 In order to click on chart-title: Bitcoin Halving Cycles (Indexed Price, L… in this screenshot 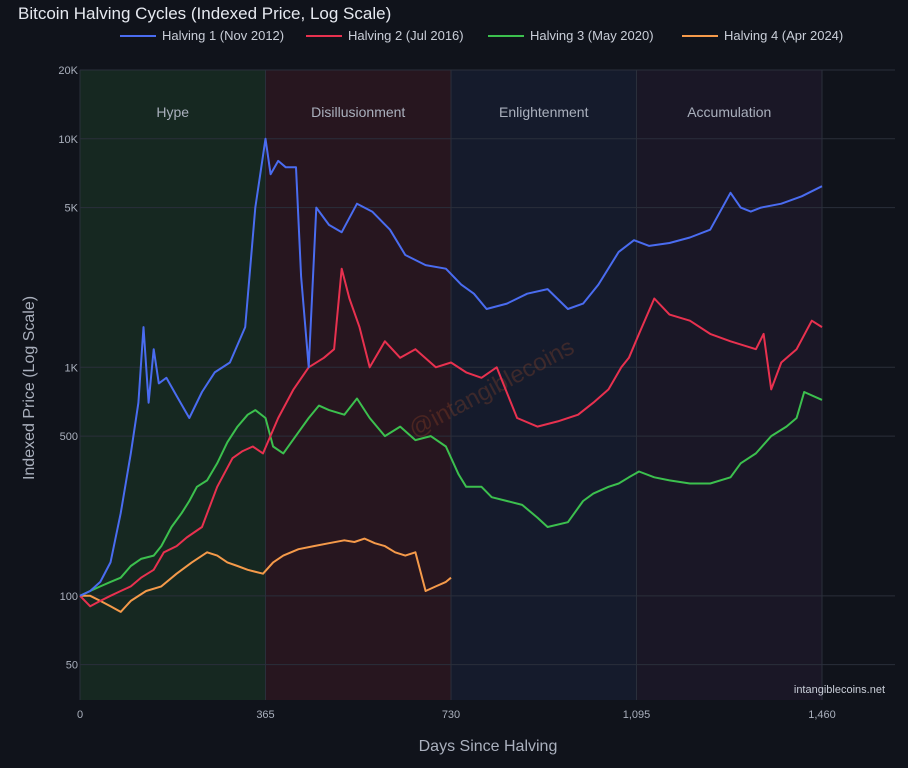, I will do `click(205, 13)`.